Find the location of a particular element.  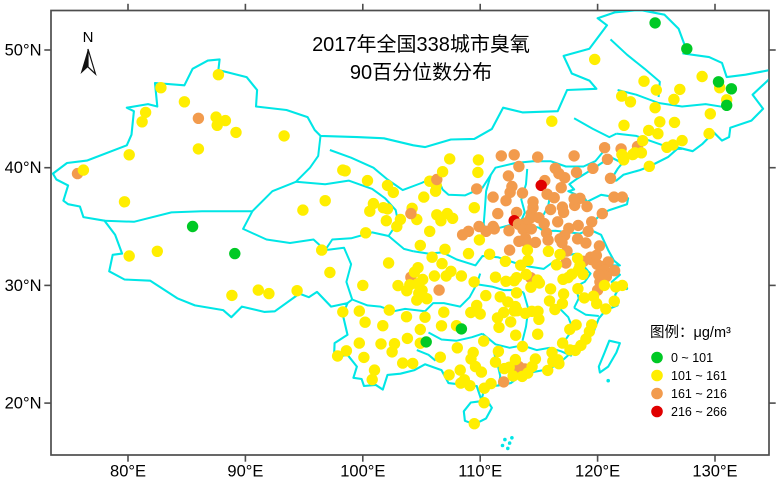

x-tick-label: 100°E is located at coordinates (362, 472).